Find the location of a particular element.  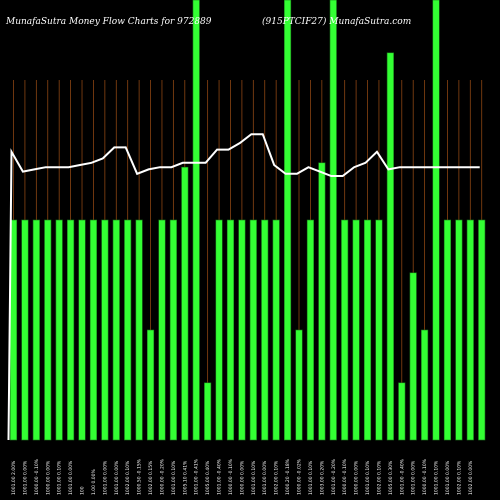

x-tick-label: 1003.00 0.20% is located at coordinates (322, 477).